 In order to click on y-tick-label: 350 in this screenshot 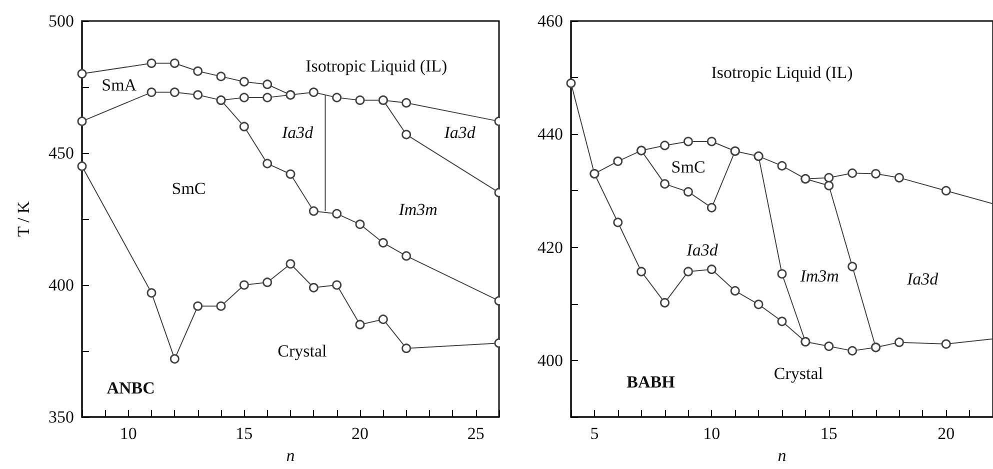, I will do `click(61, 417)`.